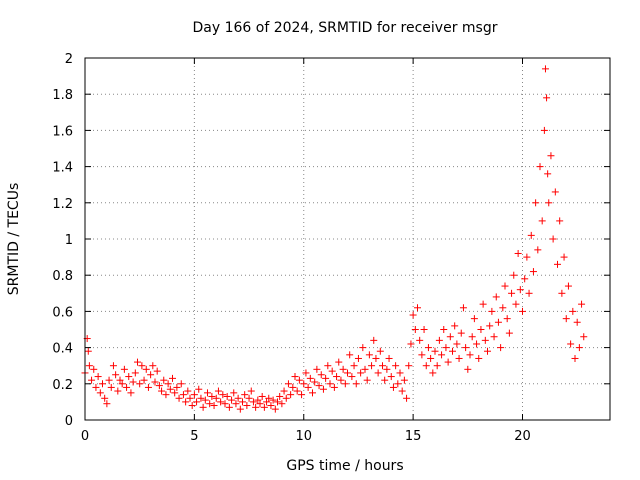 This screenshot has width=640, height=480. What do you see at coordinates (194, 436) in the screenshot?
I see `x-tick-label: 5` at bounding box center [194, 436].